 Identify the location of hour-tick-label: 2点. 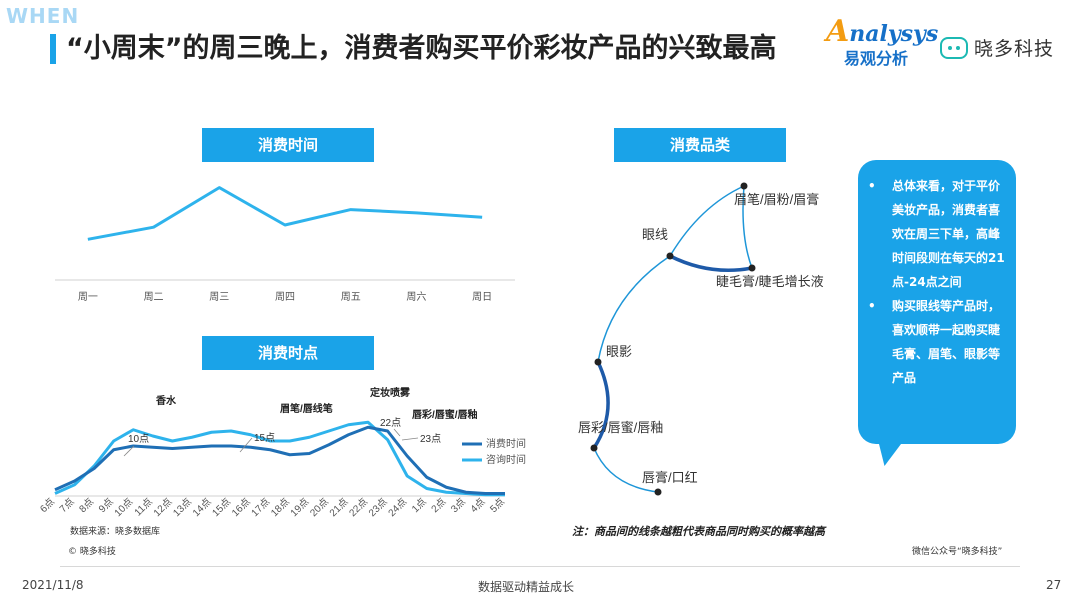
(438, 505).